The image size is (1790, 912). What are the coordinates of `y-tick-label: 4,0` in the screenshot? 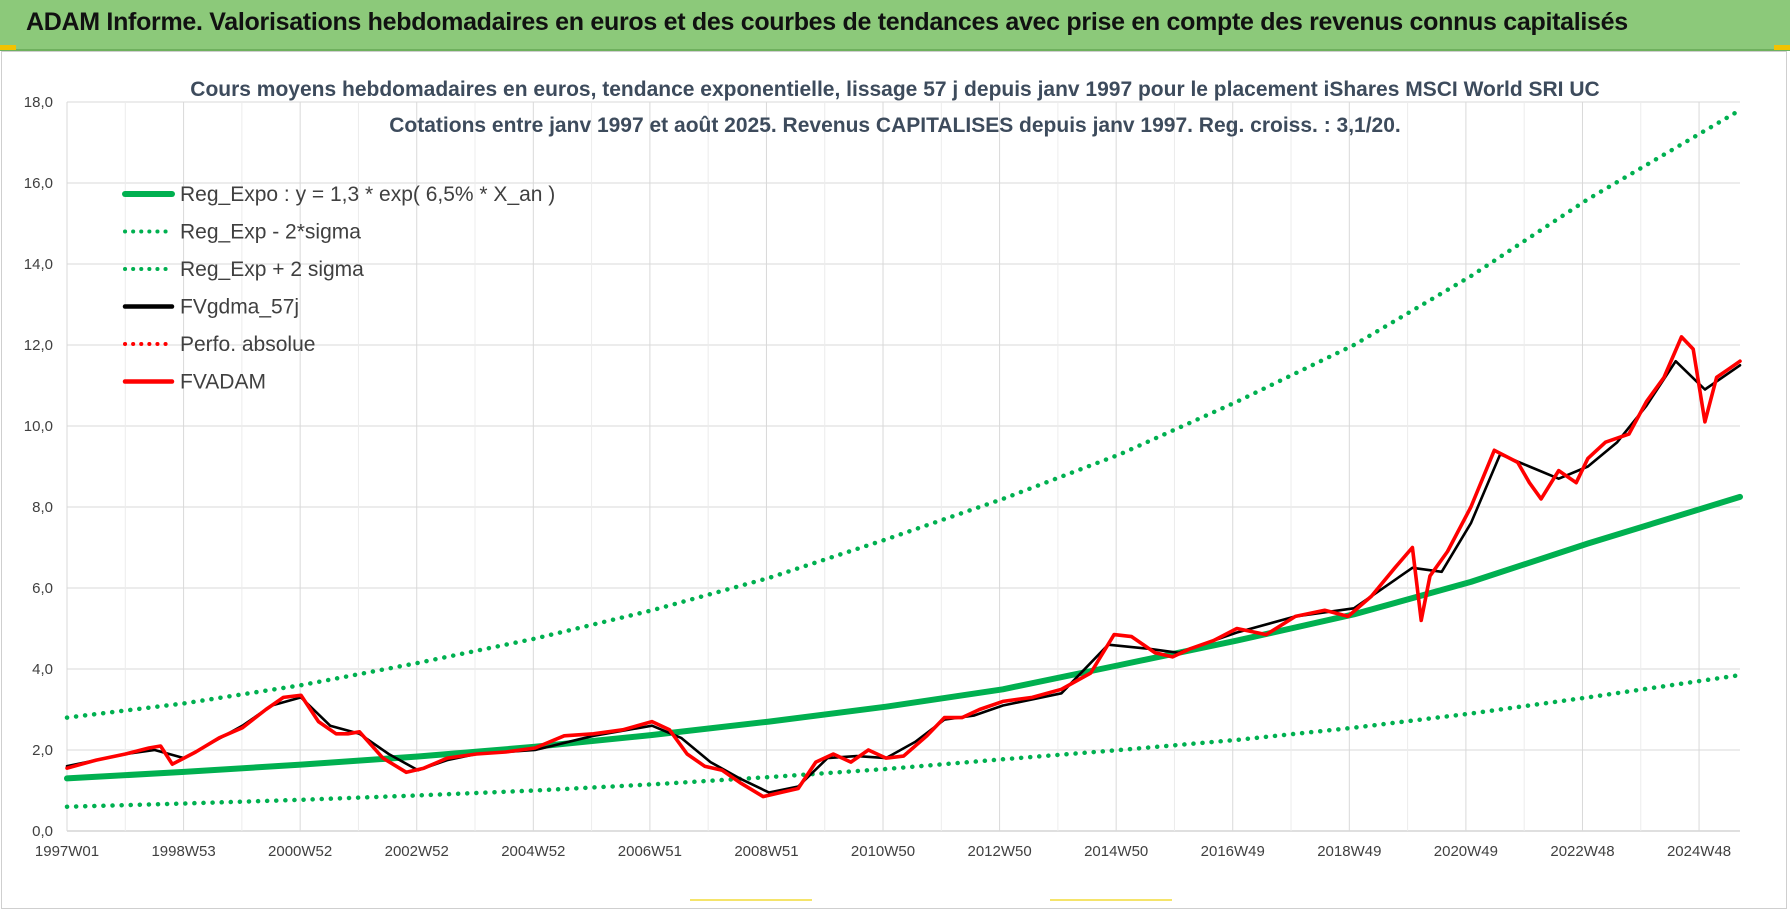 It's located at (42, 669).